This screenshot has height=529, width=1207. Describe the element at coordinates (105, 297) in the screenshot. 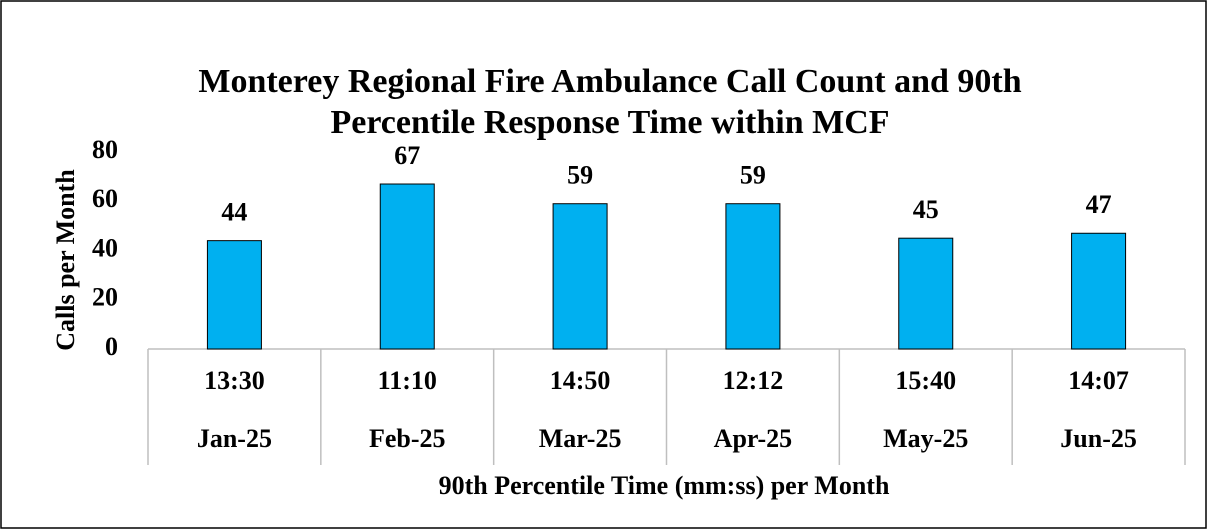

I see `y-tick-label: 20` at that location.